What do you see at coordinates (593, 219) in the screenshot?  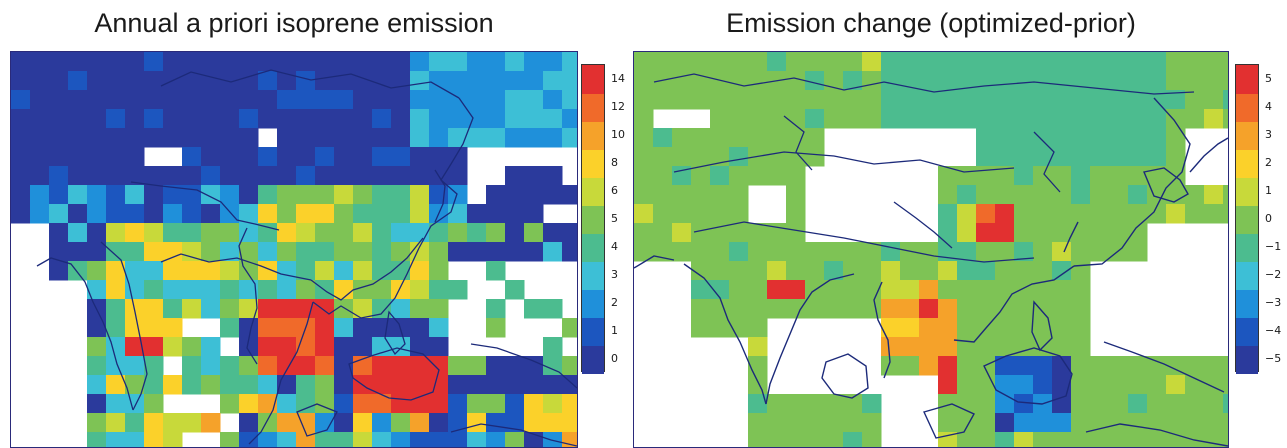 I see `prior-emission-colorbar` at bounding box center [593, 219].